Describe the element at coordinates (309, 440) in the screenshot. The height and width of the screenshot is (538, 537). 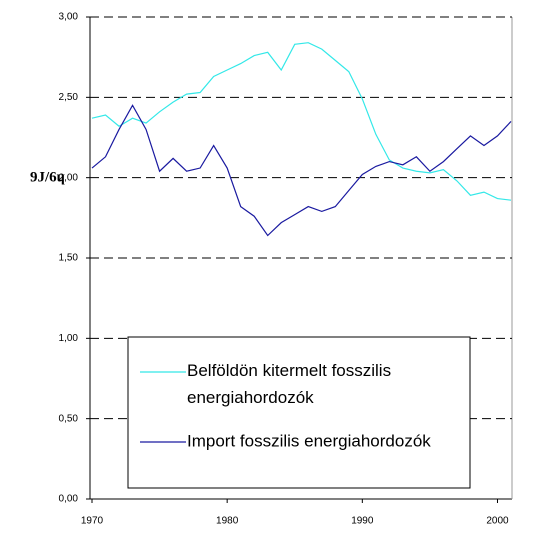
I see `legend-label: Import fosszilis energiahordozók` at that location.